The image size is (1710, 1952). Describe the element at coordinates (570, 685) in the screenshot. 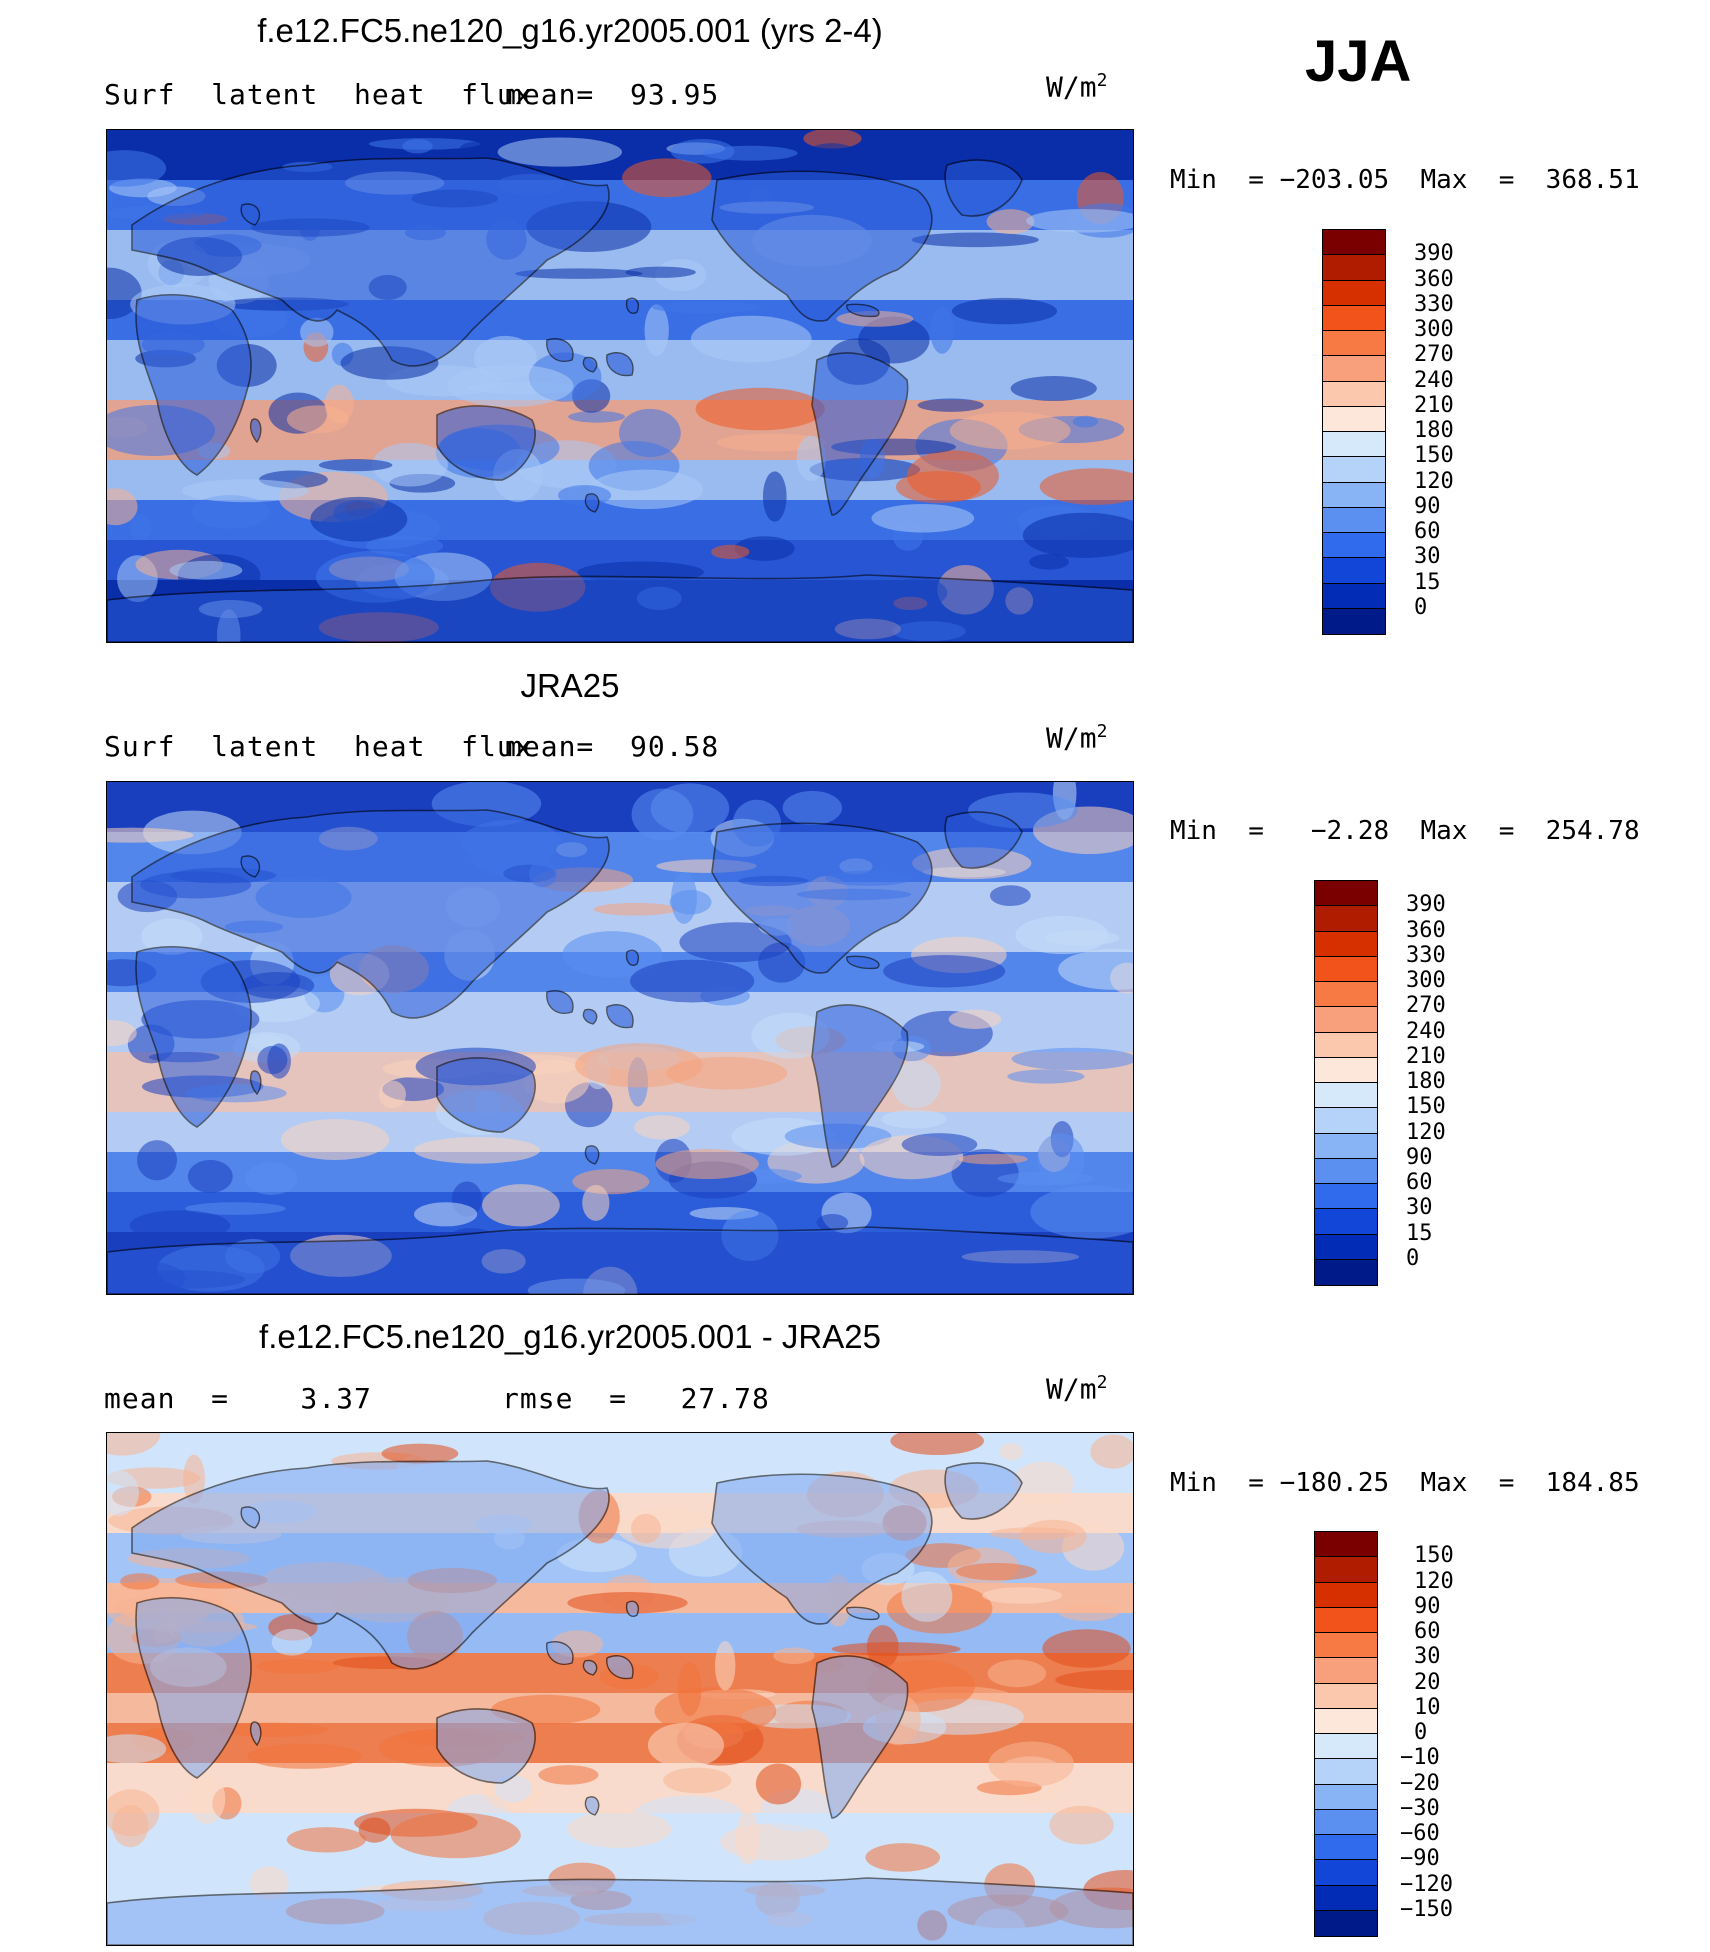

I see `panel-2-title: JRA25` at that location.